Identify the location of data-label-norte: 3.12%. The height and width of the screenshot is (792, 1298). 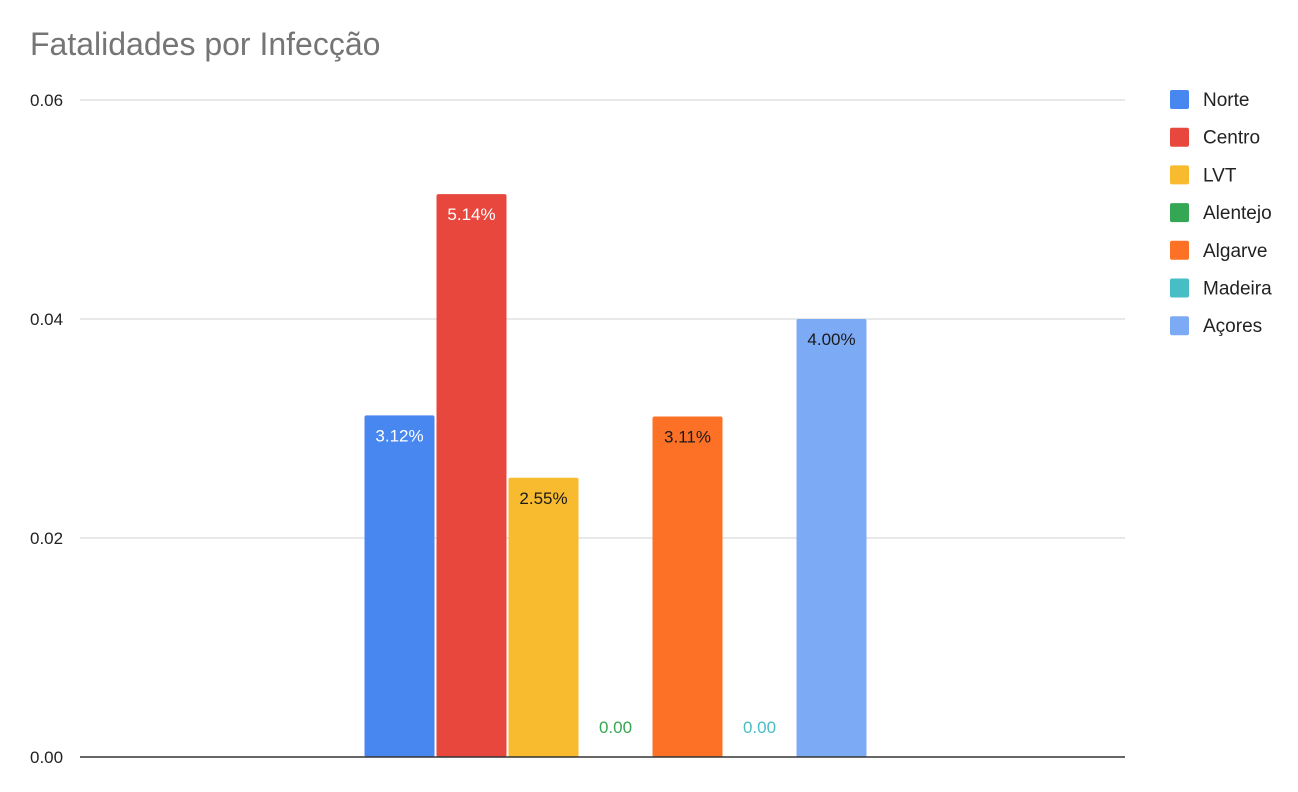
(399, 435).